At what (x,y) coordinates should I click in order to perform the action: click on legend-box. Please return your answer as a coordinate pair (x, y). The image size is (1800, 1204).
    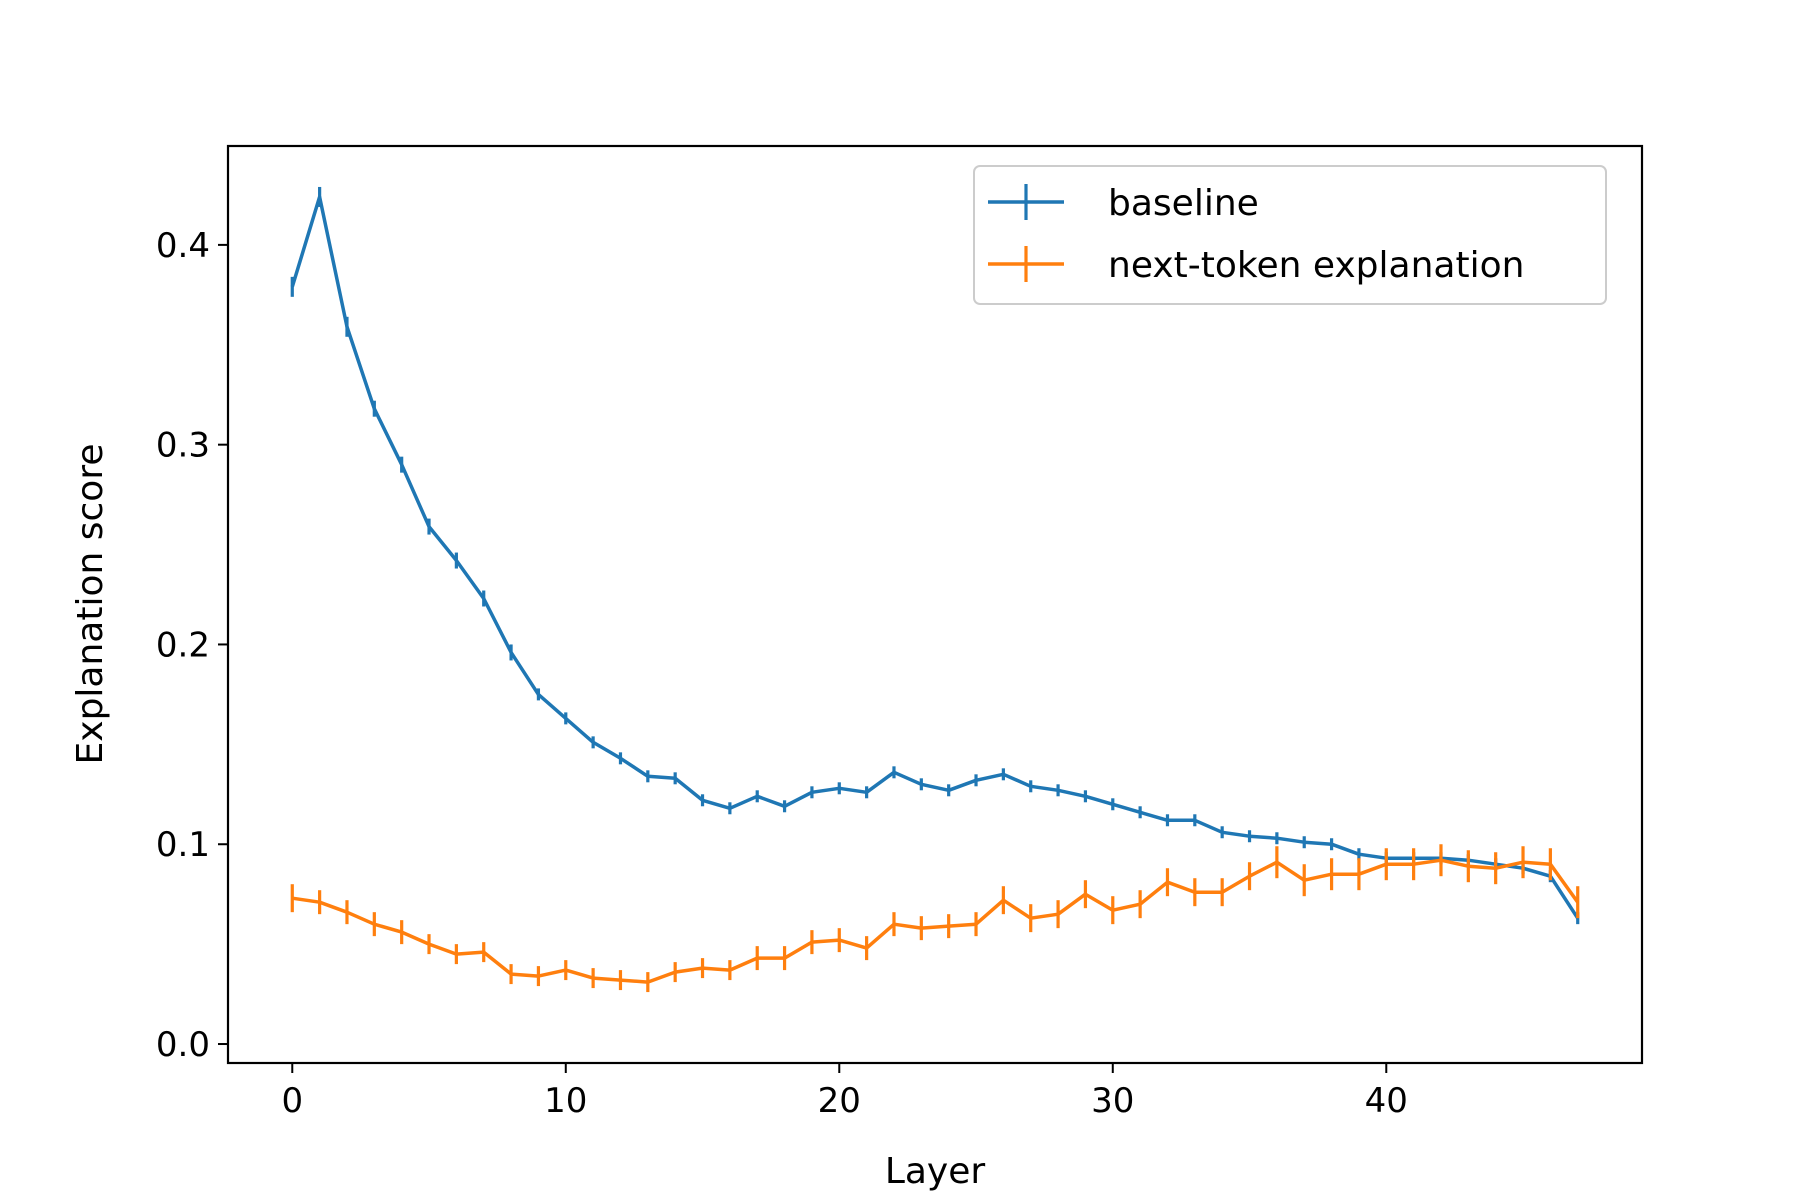
    Looking at the image, I should click on (1290, 235).